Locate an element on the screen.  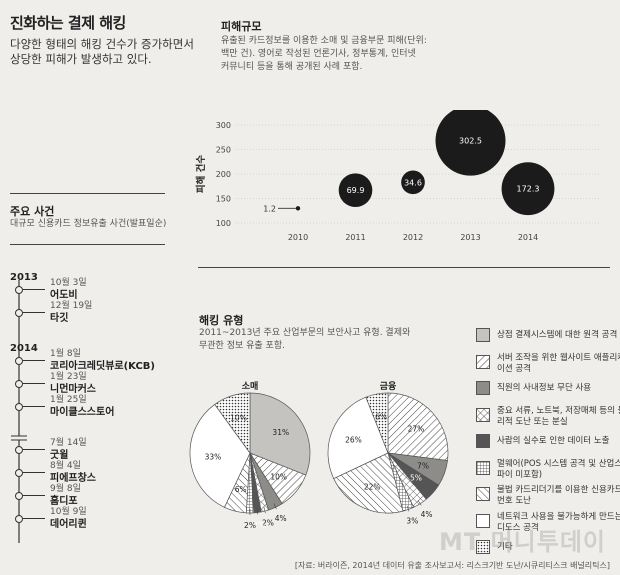
bubble-value-label: 172.3 is located at coordinates (528, 189).